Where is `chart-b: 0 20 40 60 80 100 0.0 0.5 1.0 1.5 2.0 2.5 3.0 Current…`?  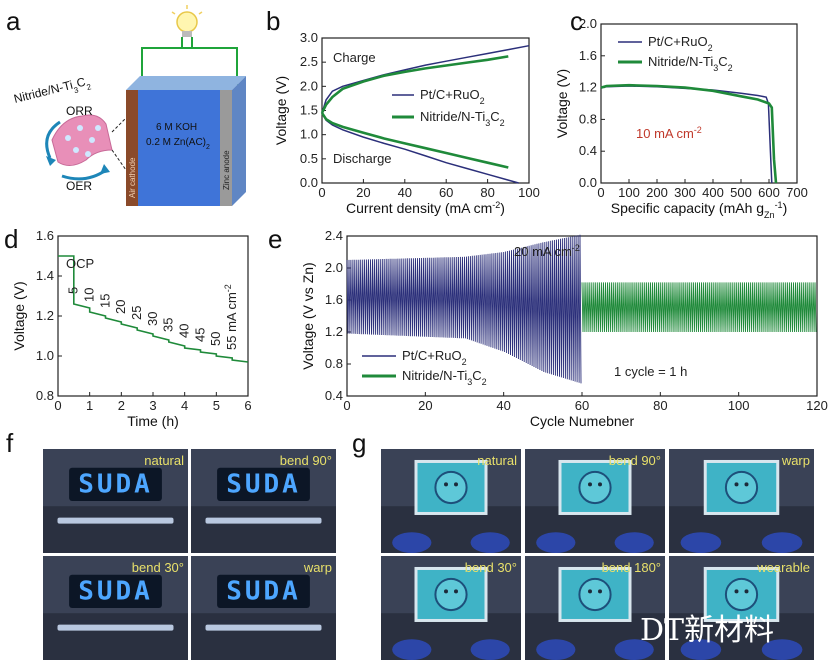 chart-b: 0 20 40 60 80 100 0.0 0.5 1.0 1.5 2.0 2.5 3.0 Current… is located at coordinates (406, 123).